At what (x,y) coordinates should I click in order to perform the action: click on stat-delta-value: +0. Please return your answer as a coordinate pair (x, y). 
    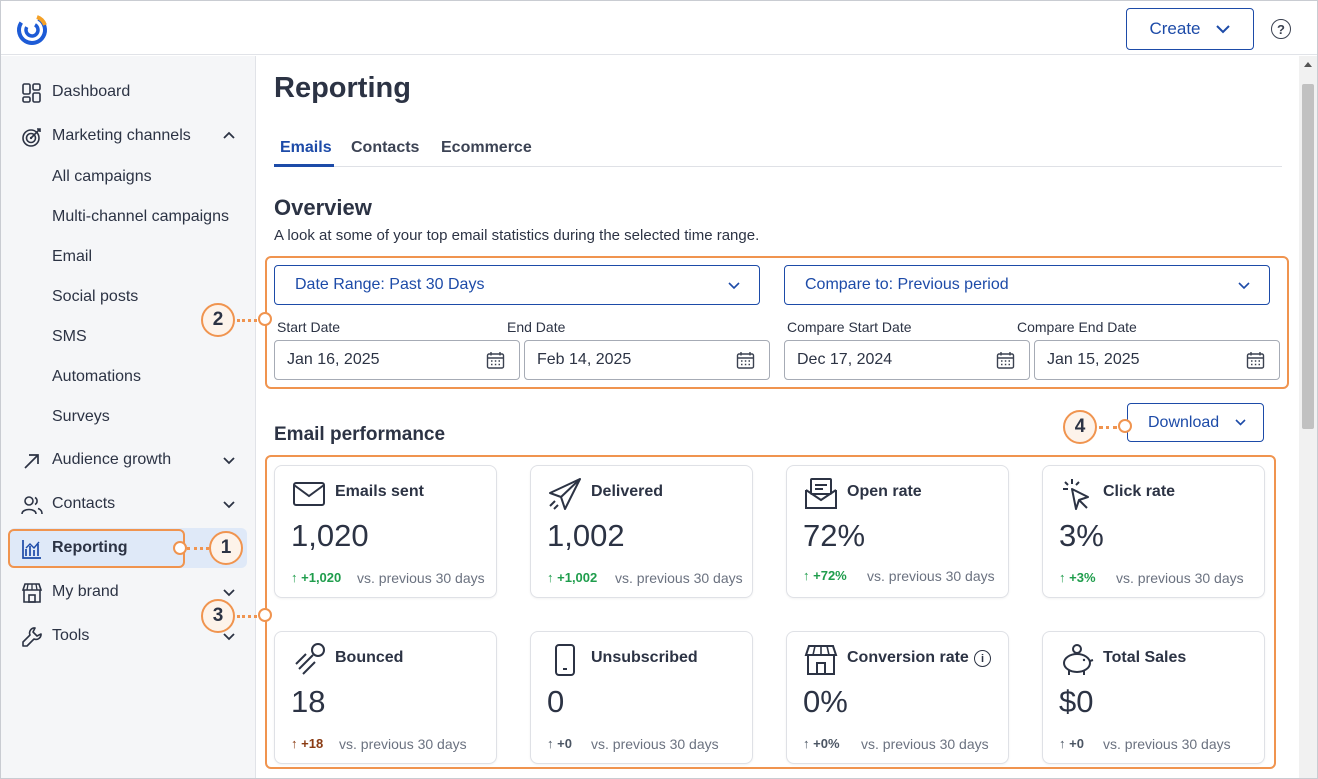
    Looking at the image, I should click on (564, 743).